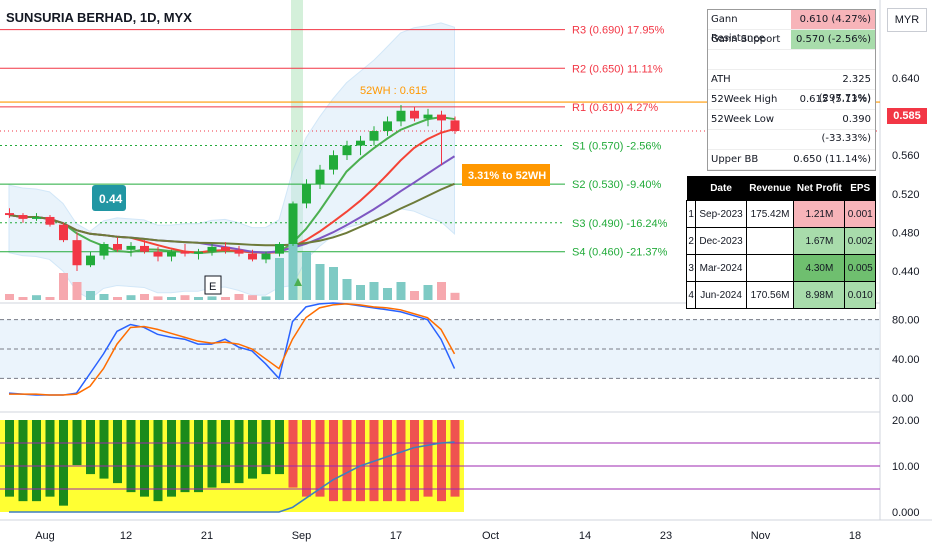 The image size is (932, 550). What do you see at coordinates (99, 17) in the screenshot?
I see `symbol-title: SUNSURIA BERHAD, 1D, MYX` at bounding box center [99, 17].